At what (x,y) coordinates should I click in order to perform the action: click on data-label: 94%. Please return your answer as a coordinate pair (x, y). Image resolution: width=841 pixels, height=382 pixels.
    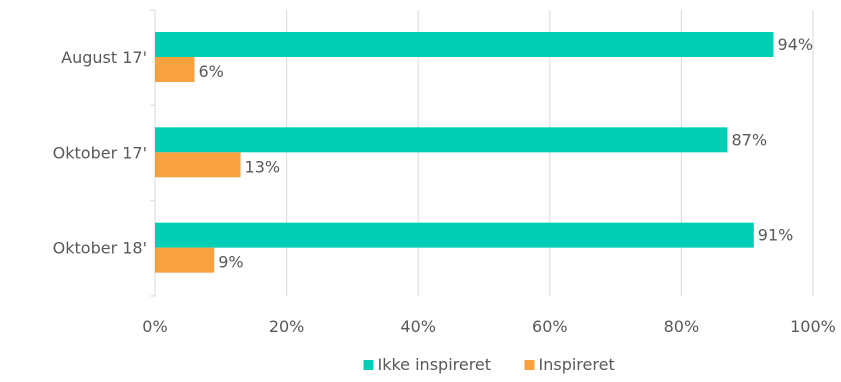
    Looking at the image, I should click on (796, 44).